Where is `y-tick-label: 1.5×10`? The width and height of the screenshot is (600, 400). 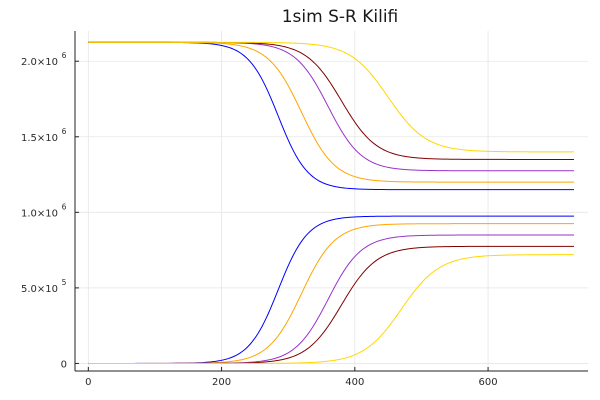
y-tick-label: 1.5×10 is located at coordinates (39, 138).